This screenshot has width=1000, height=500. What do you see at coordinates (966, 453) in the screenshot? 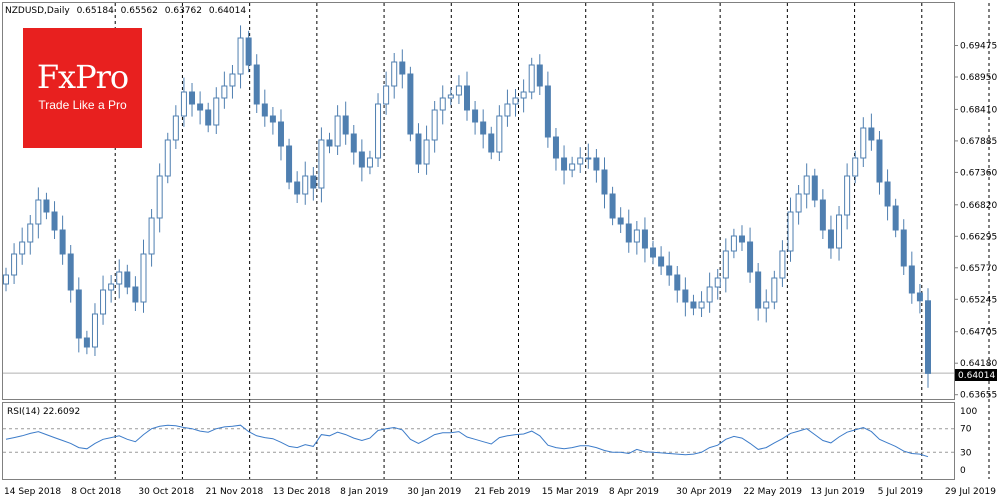
I see `rsi-tick-label: 30` at bounding box center [966, 453].